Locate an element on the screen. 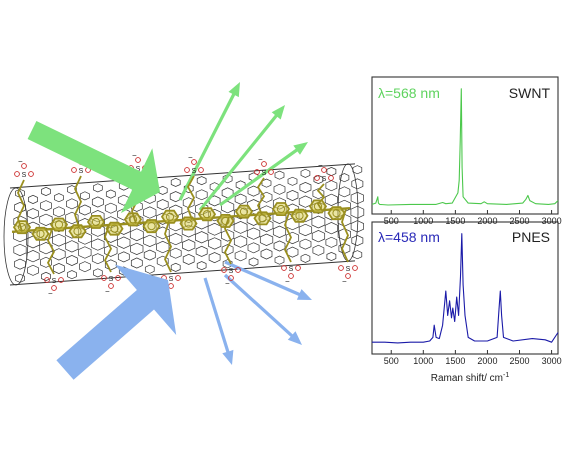 The width and height of the screenshot is (570, 455). pnes-spectrum-panel: λ=458 nm PNES is located at coordinates (465, 288).